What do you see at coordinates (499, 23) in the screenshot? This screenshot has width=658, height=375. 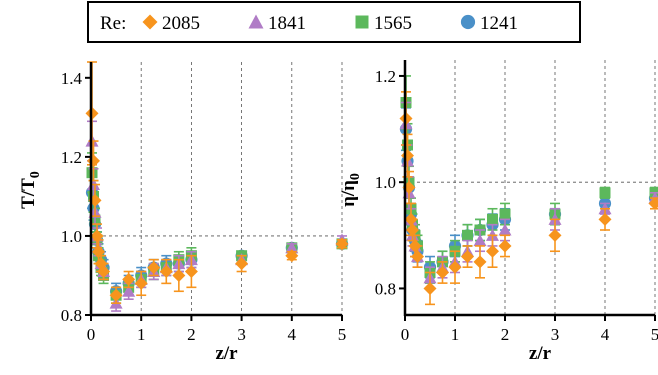 I see `legend-label-1241: 1241` at bounding box center [499, 23].